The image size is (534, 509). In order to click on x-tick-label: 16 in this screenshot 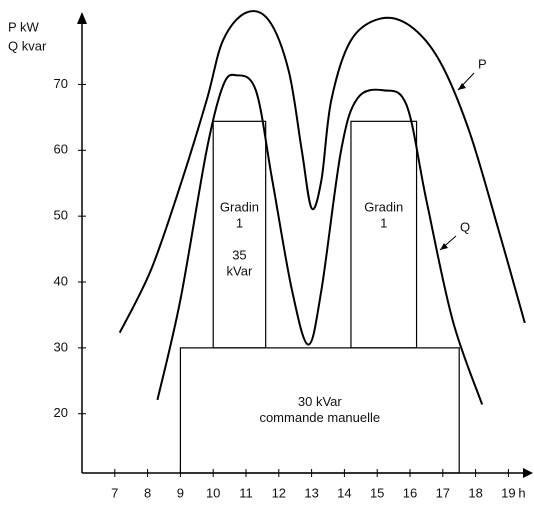, I will do `click(410, 492)`.